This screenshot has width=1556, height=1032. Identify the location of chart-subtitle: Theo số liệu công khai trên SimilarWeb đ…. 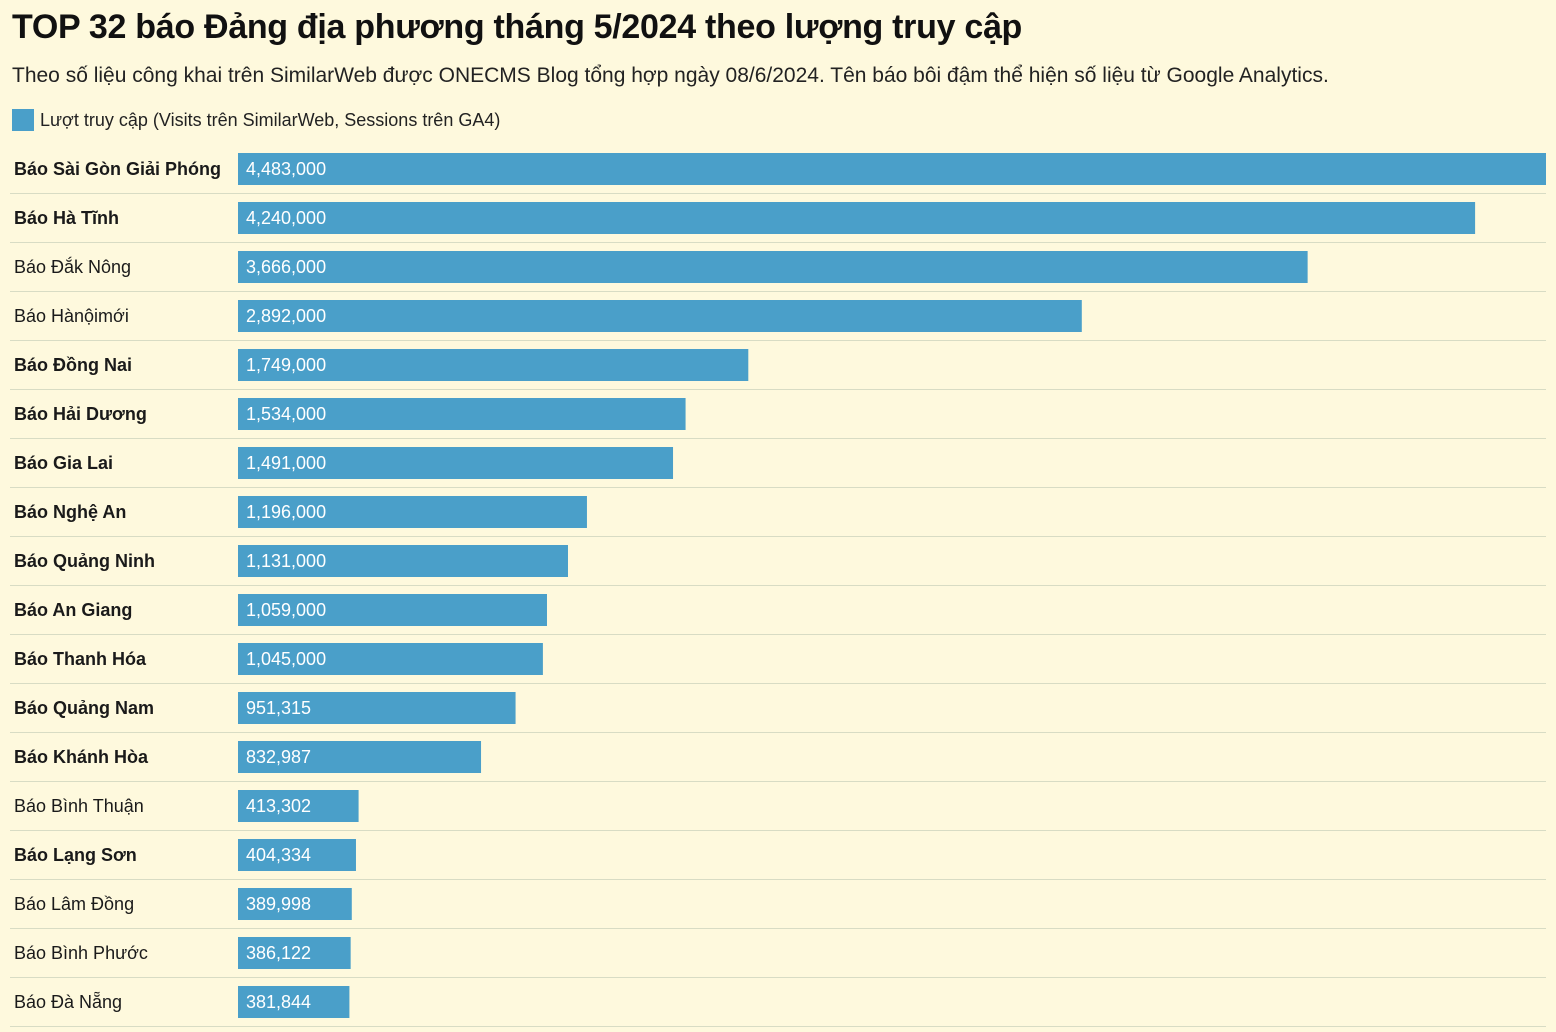
(670, 75).